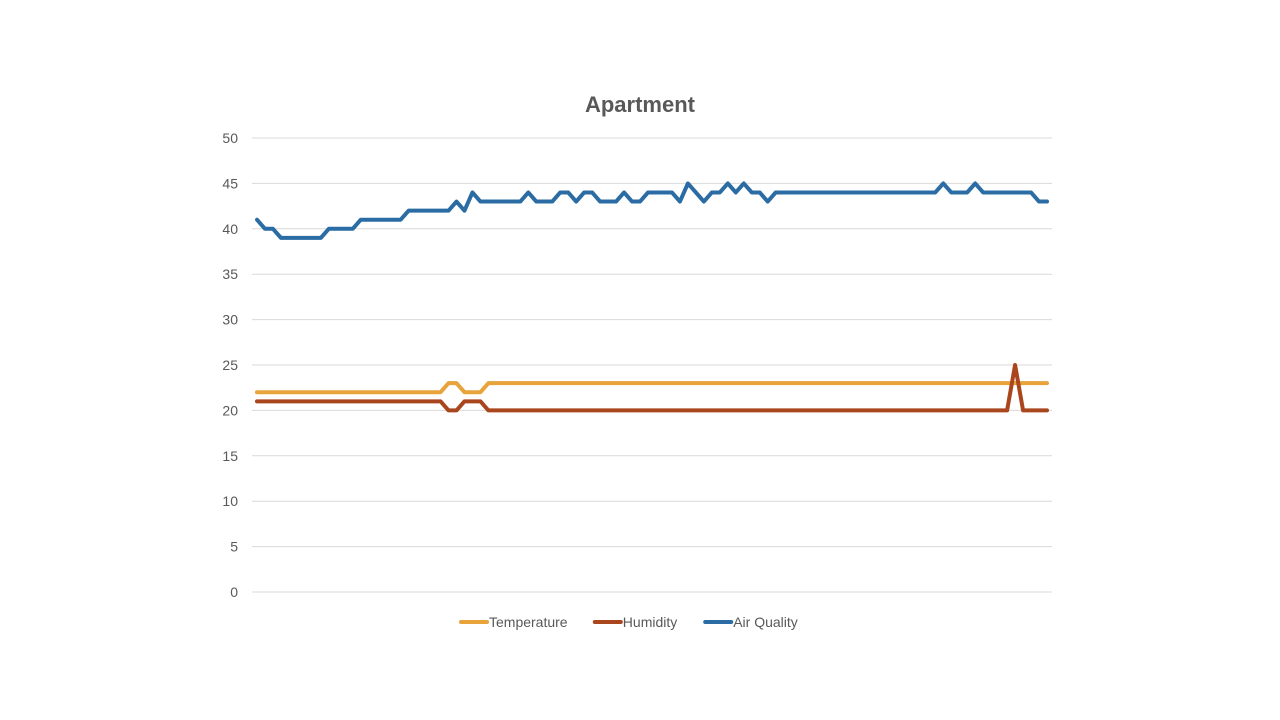 The image size is (1280, 720). Describe the element at coordinates (230, 456) in the screenshot. I see `y-tick-label: 15` at that location.